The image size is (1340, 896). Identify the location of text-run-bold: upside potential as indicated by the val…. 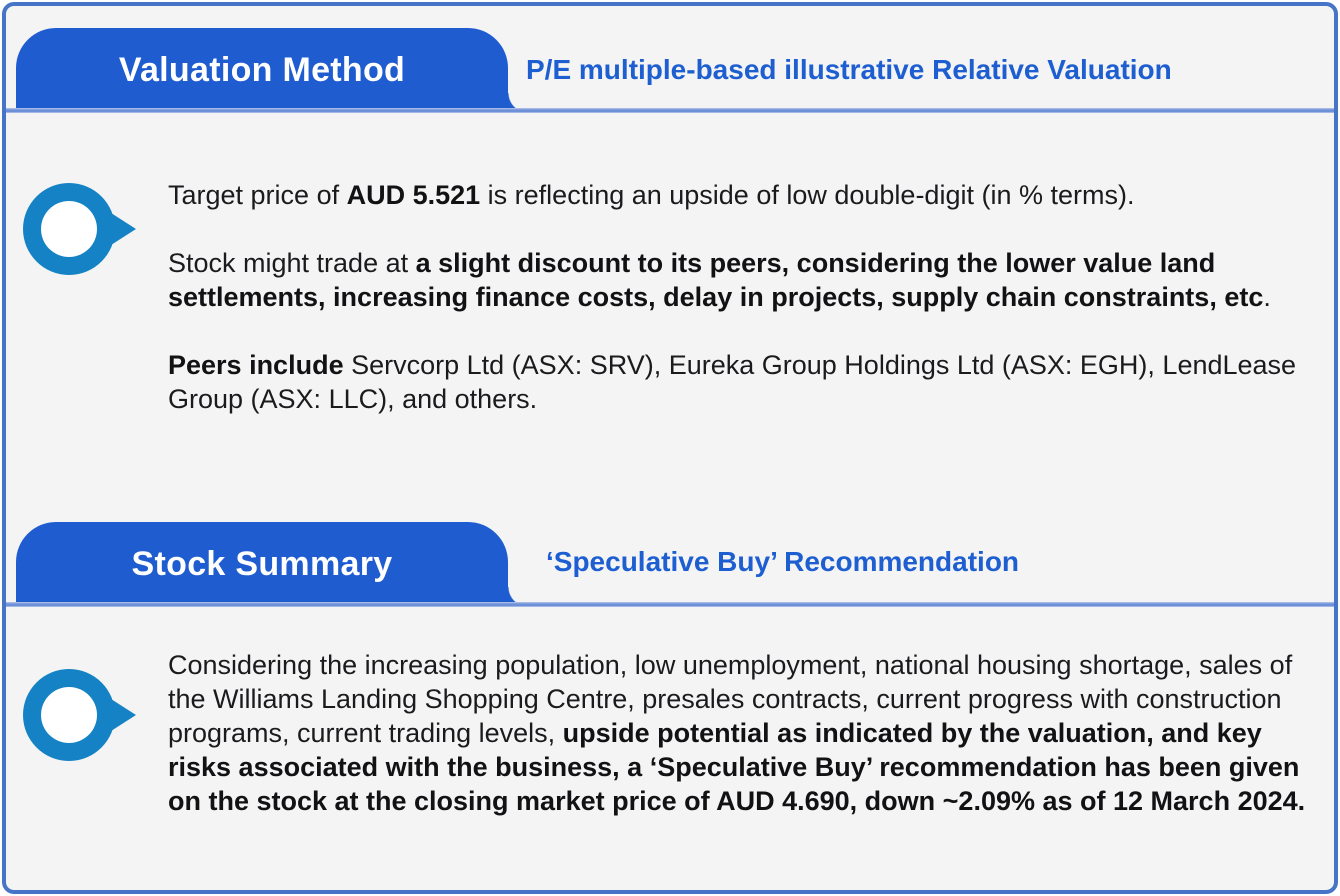
(737, 767).